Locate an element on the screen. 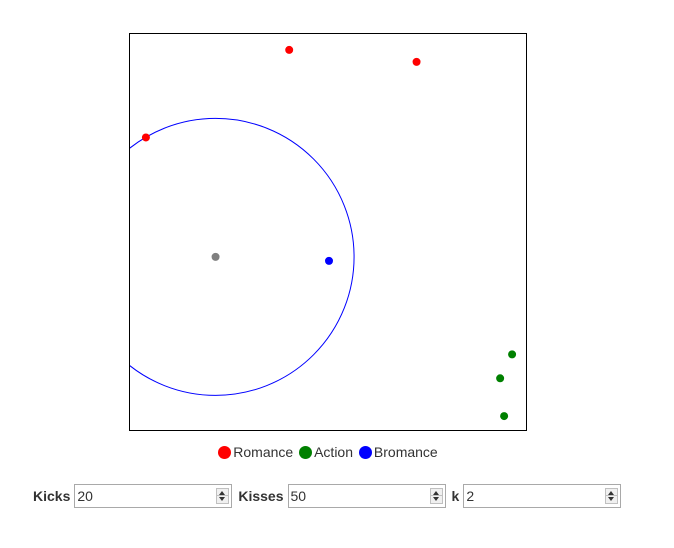 The height and width of the screenshot is (548, 674). legend-label-romance: Romance is located at coordinates (263, 452).